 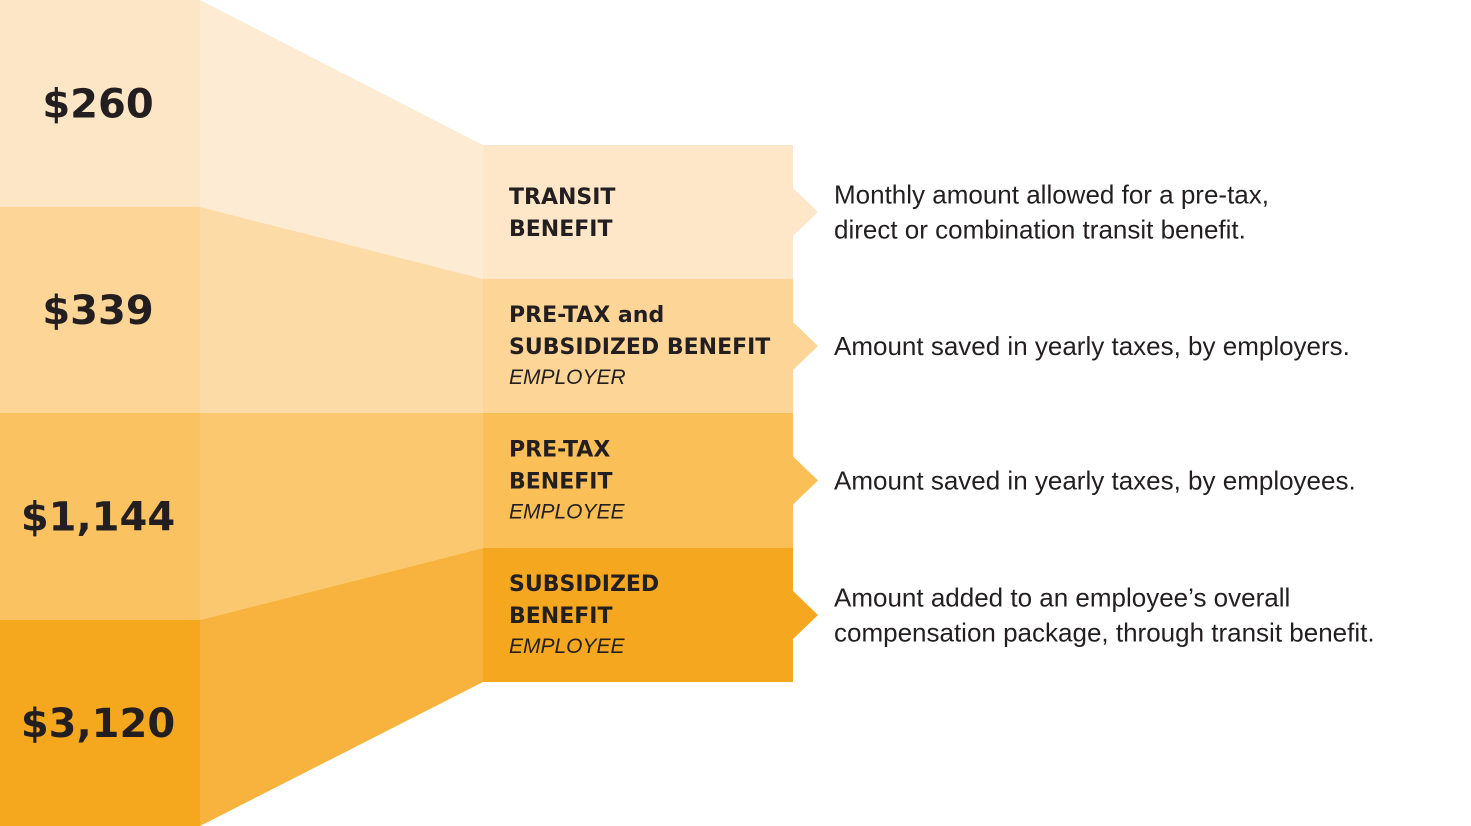 I want to click on amount: $3,120, so click(x=98, y=724).